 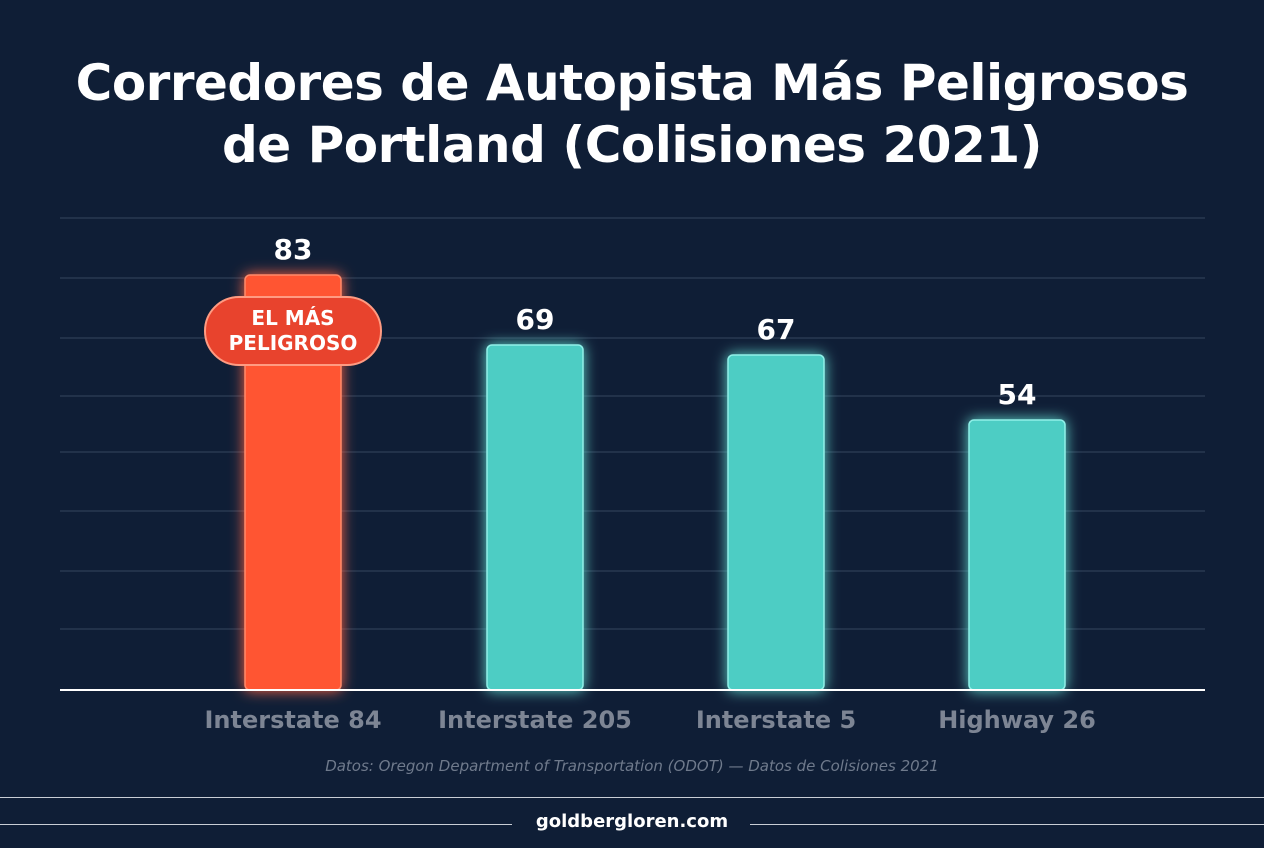 What do you see at coordinates (292, 720) in the screenshot?
I see `category-label: Interstate 84` at bounding box center [292, 720].